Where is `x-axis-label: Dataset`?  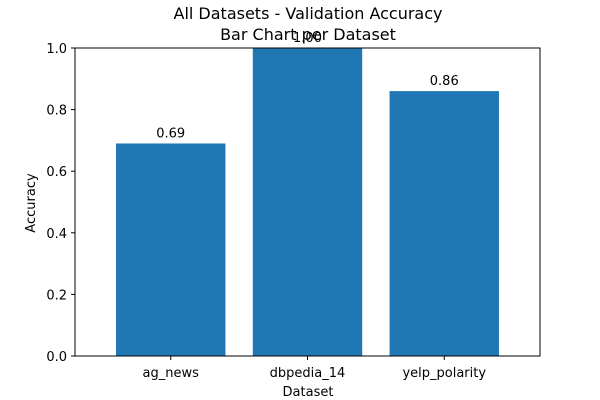 x-axis-label: Dataset is located at coordinates (308, 392).